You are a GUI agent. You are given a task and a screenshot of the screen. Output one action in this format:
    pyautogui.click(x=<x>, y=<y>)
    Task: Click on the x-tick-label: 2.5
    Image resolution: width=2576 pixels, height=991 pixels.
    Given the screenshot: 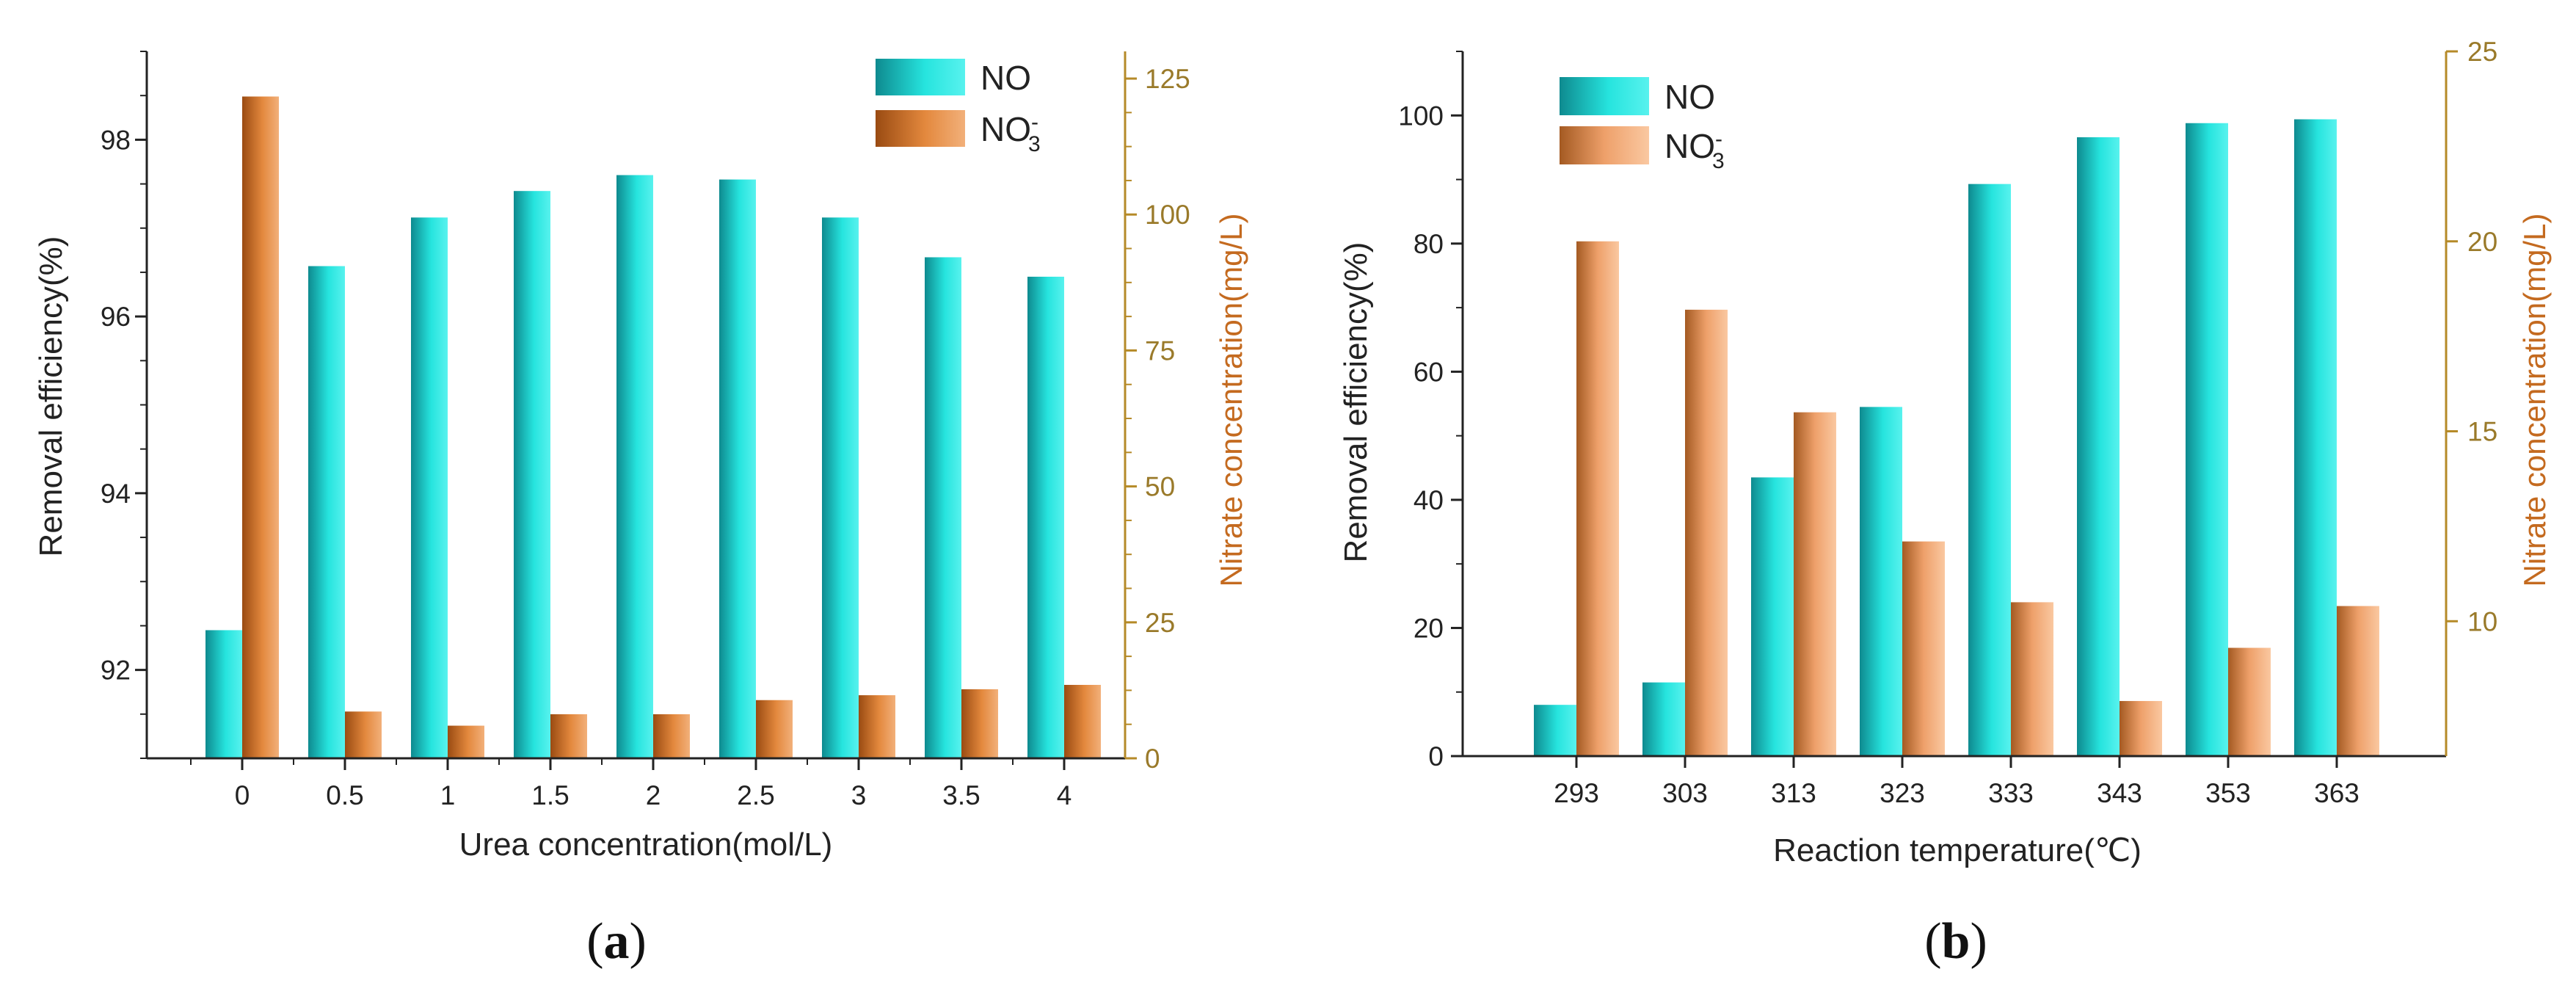 What is the action you would take?
    pyautogui.click(x=755, y=795)
    